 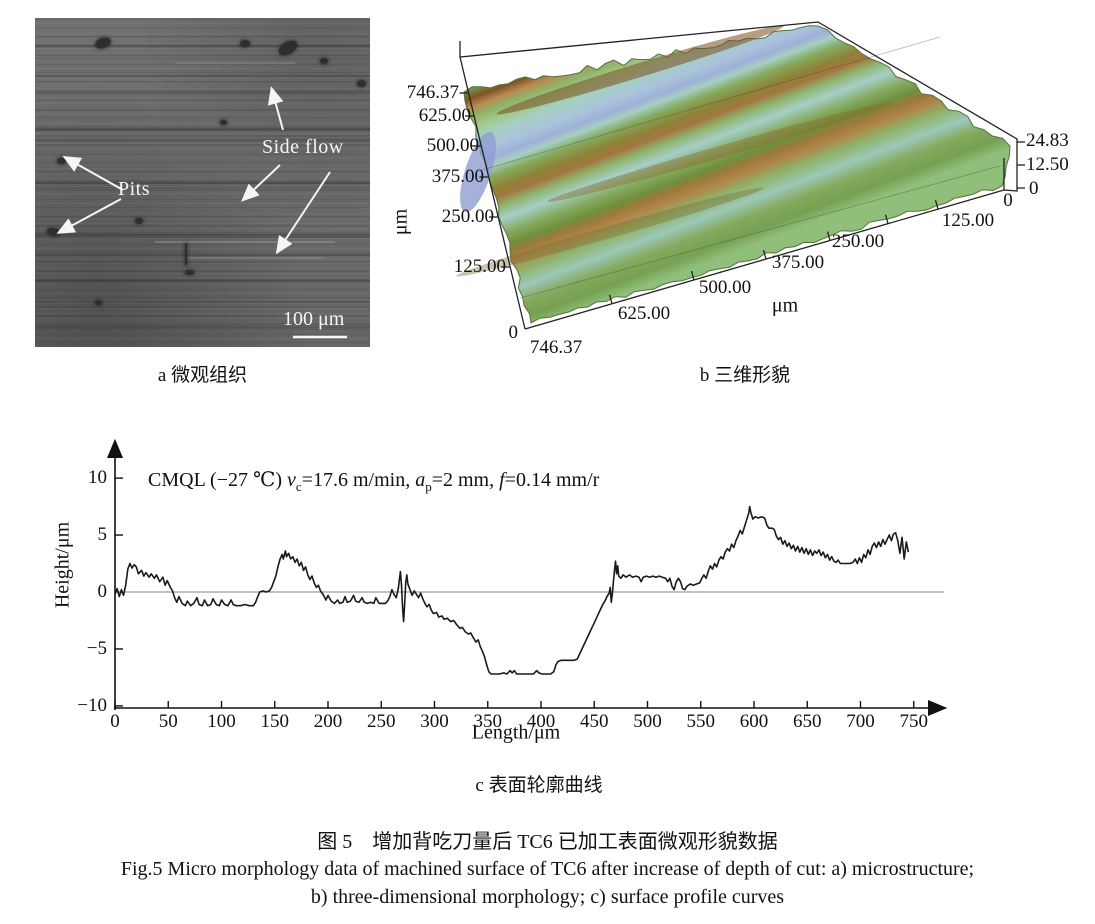 I want to click on c-x-tick-label: 450, so click(x=594, y=721).